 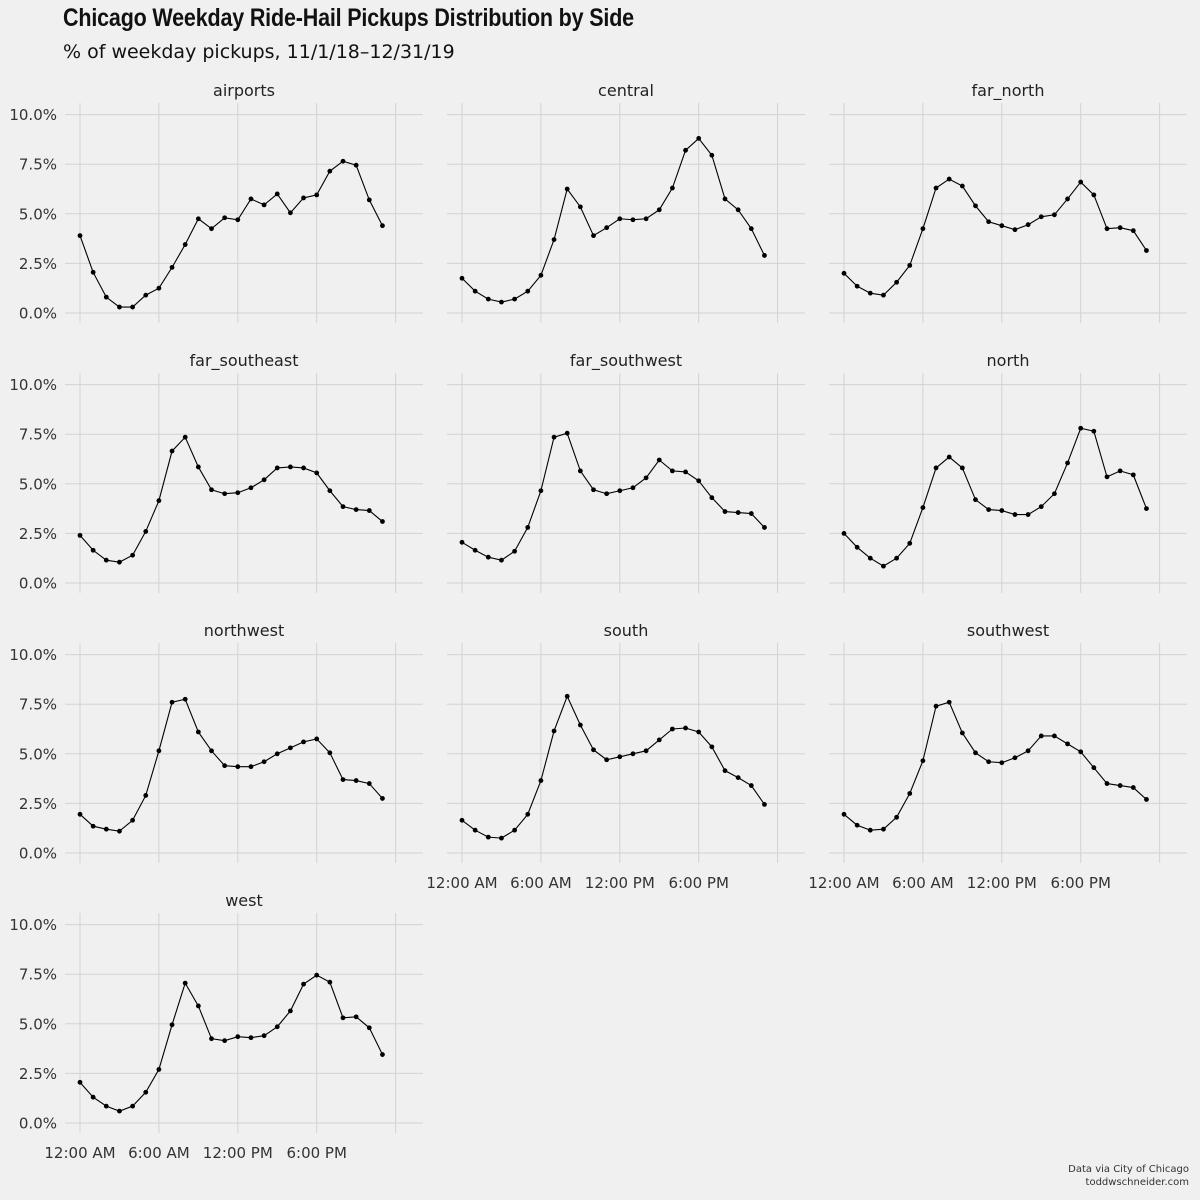 I want to click on x-tick-label: 6:00 PM, so click(x=698, y=883).